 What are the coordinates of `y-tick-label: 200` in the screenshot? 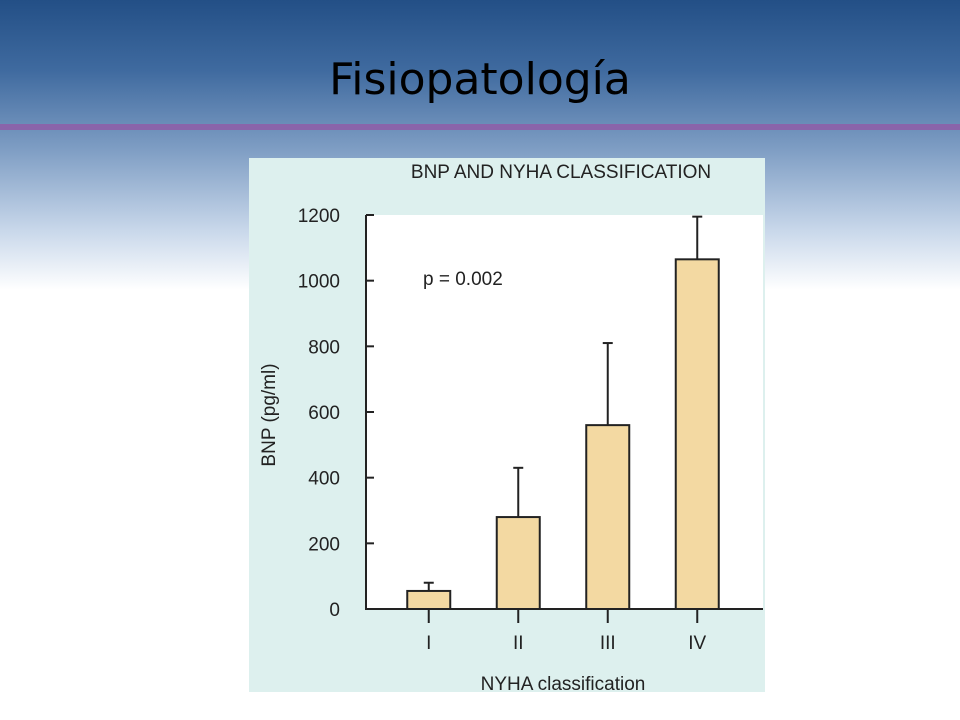 It's located at (324, 544).